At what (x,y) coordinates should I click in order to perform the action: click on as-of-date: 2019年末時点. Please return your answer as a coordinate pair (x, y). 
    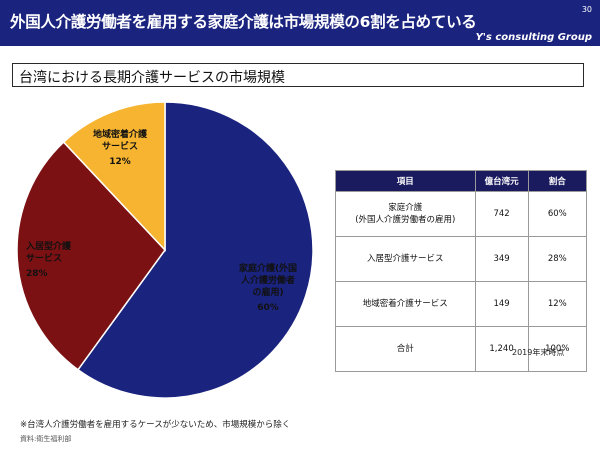
    Looking at the image, I should click on (538, 352).